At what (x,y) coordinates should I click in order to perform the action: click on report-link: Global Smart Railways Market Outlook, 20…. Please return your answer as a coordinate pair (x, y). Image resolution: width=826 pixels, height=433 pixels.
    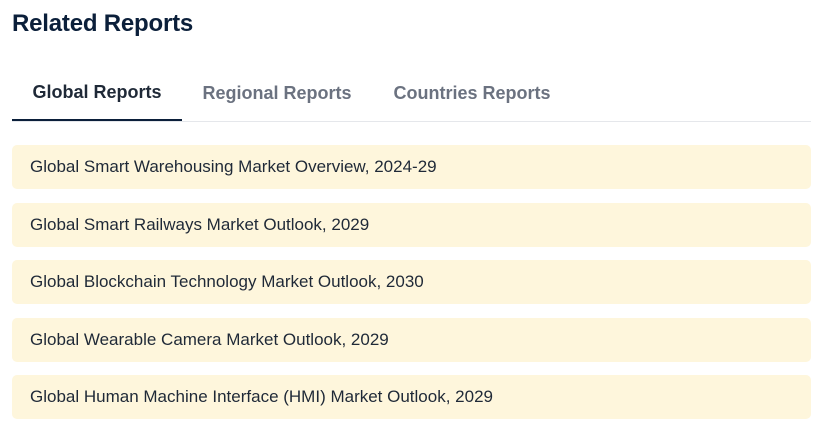
    Looking at the image, I should click on (411, 224).